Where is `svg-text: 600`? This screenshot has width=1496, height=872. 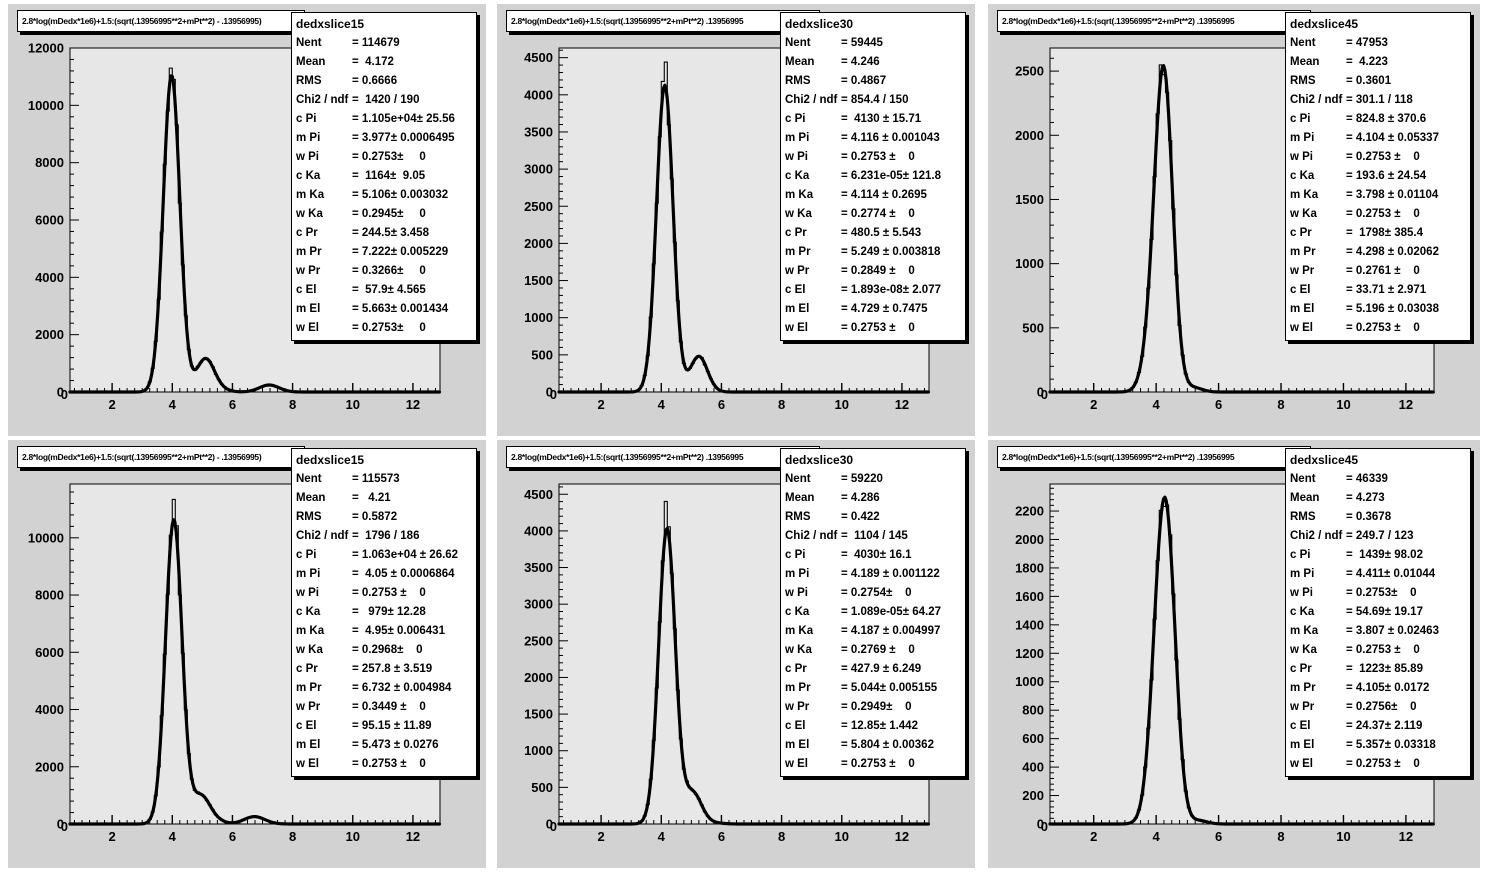
svg-text: 600 is located at coordinates (1033, 738).